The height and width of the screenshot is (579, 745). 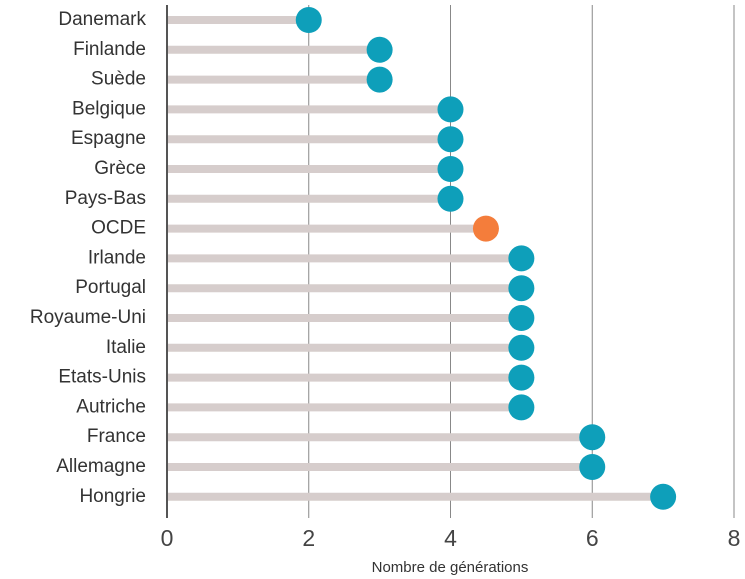 What do you see at coordinates (308, 538) in the screenshot?
I see `x-tick-label: 2` at bounding box center [308, 538].